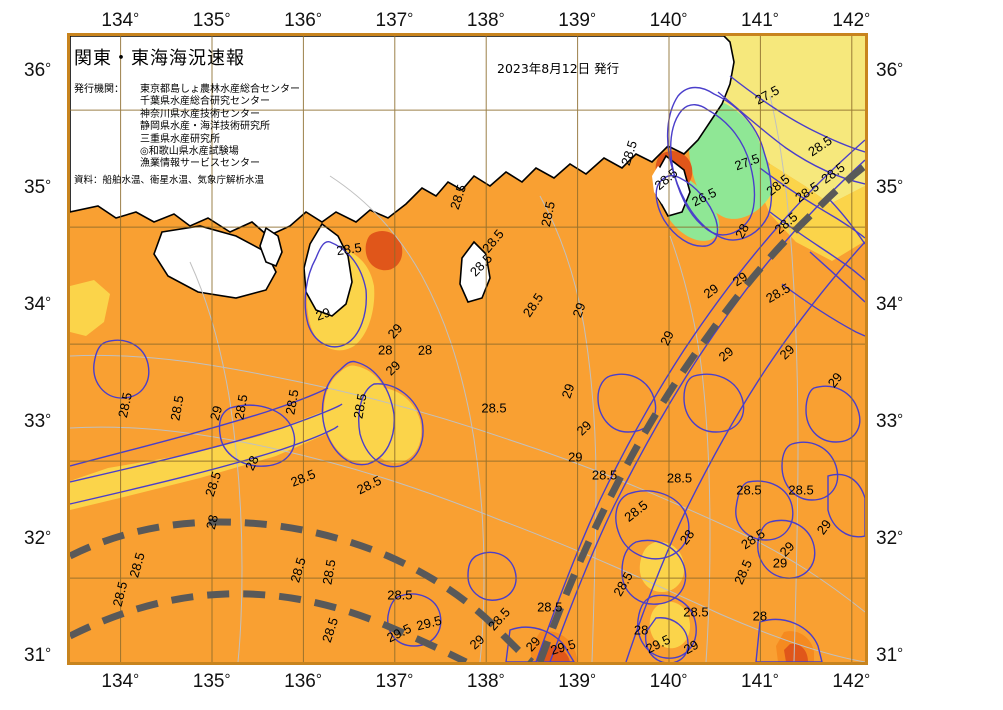 The height and width of the screenshot is (710, 1003). What do you see at coordinates (90, 308) in the screenshot?
I see `band-280-west` at bounding box center [90, 308].